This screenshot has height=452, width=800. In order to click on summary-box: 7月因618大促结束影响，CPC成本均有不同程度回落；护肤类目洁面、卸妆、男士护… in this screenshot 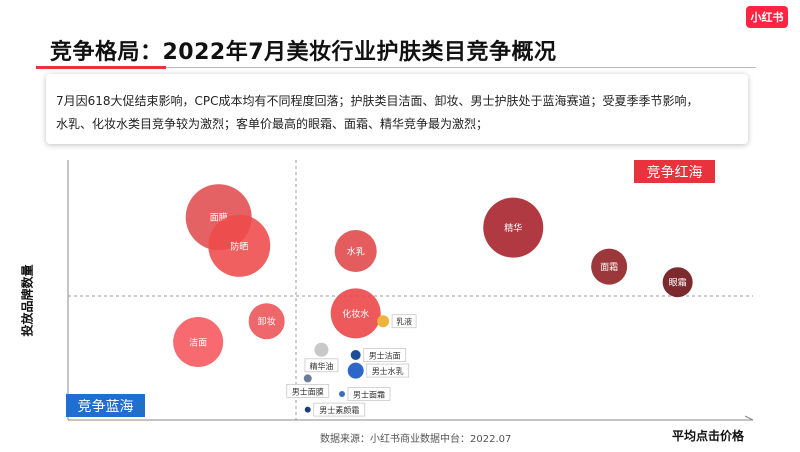, I will do `click(397, 109)`.